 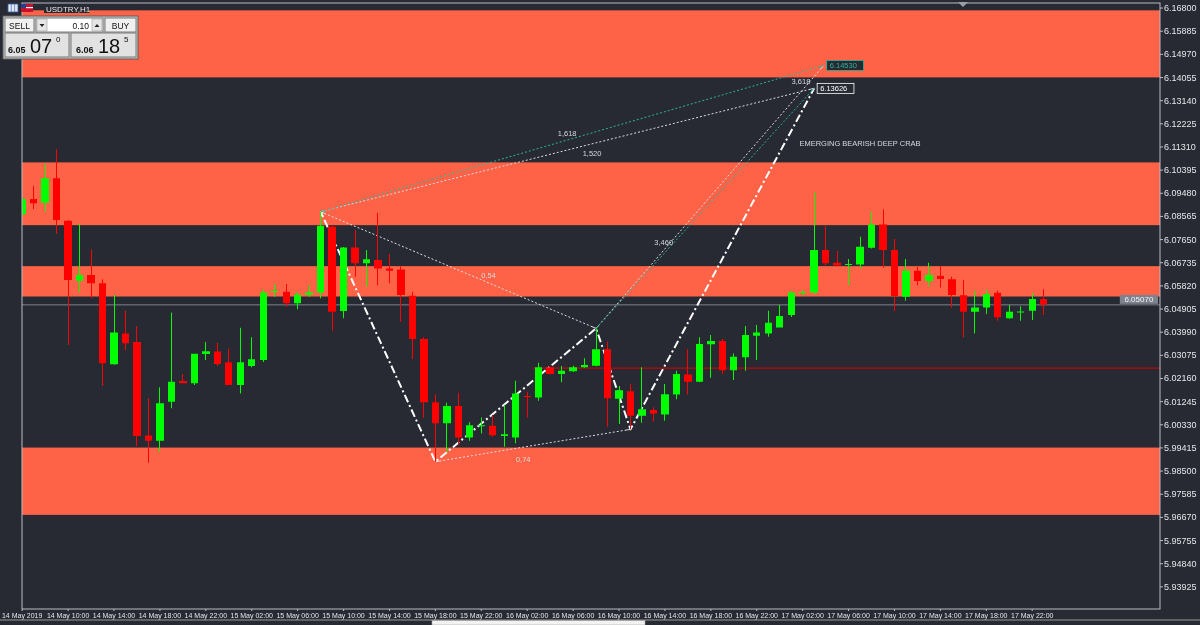 What do you see at coordinates (1180, 471) in the screenshot?
I see `y-tick-label: 5.98500` at bounding box center [1180, 471].